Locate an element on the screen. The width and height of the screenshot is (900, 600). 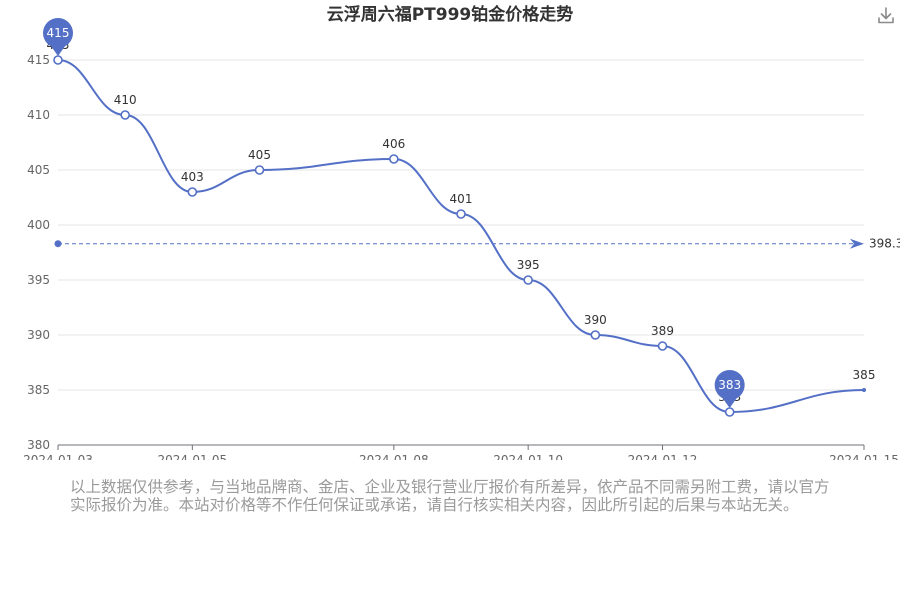
x-tick-label: 2024-01-05 is located at coordinates (192, 456).